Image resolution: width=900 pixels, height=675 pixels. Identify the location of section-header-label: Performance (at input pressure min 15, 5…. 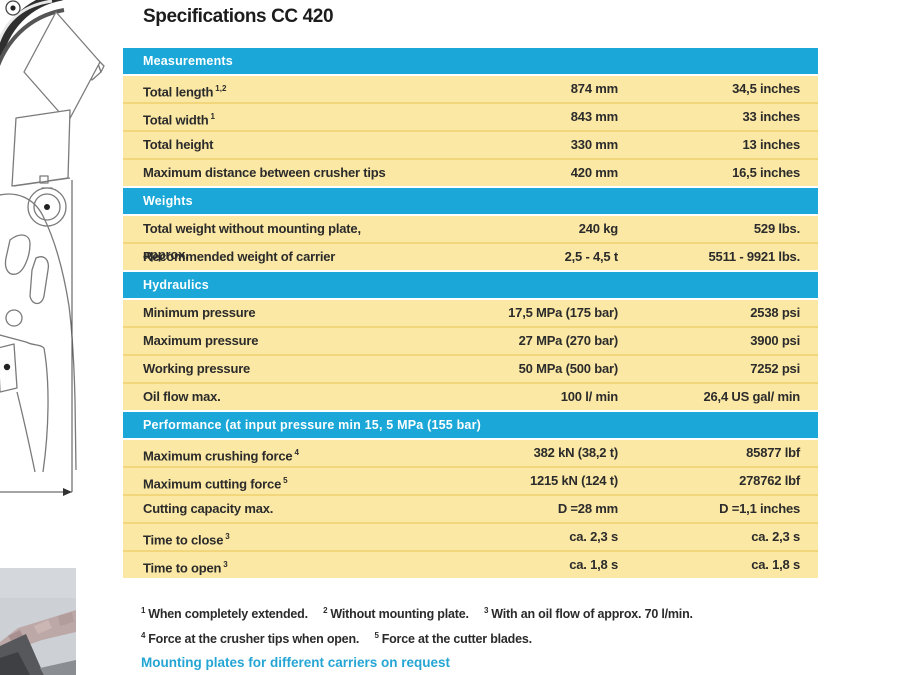
(312, 425).